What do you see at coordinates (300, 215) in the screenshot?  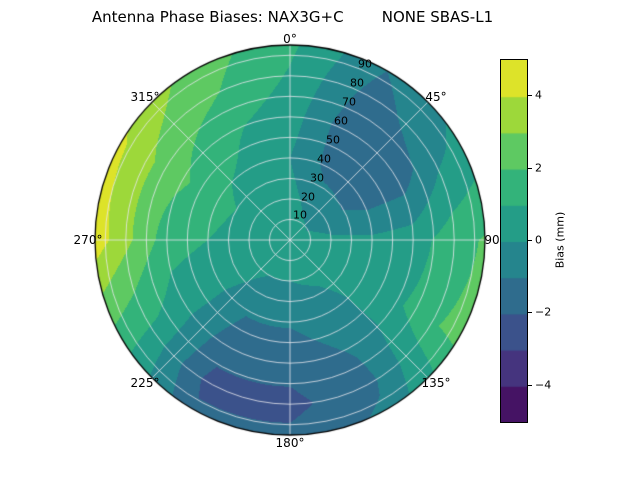 I see `r-tick-label-10: 10` at bounding box center [300, 215].